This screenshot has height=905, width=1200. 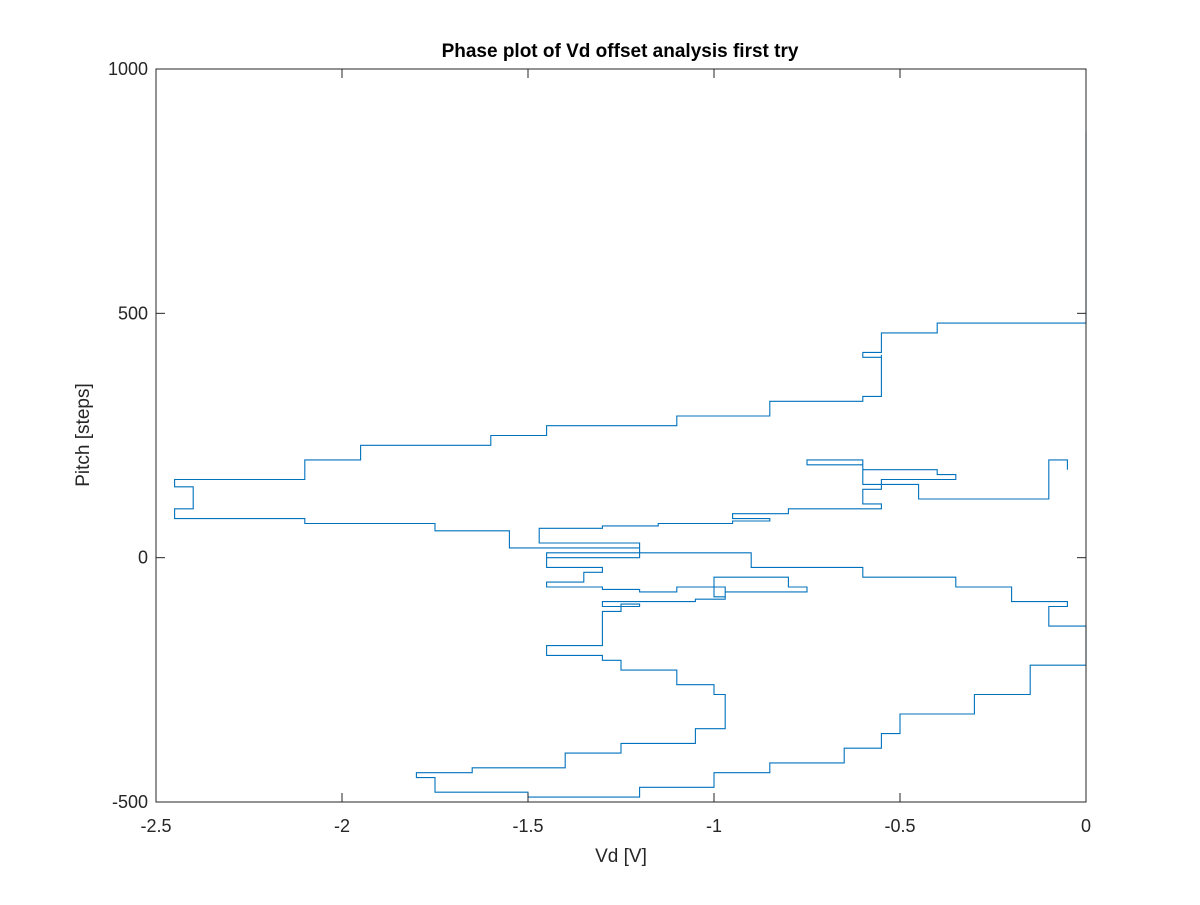 I want to click on y-tick-label: 500, so click(x=133, y=313).